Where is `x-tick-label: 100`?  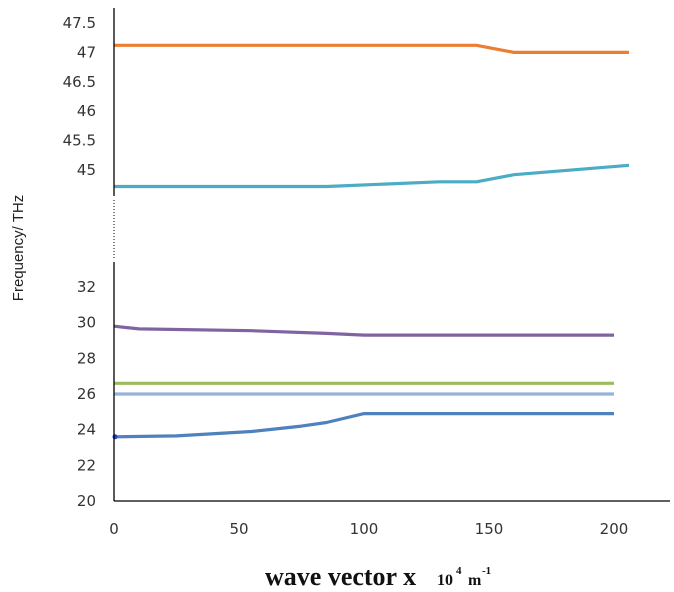 x-tick-label: 100 is located at coordinates (364, 529).